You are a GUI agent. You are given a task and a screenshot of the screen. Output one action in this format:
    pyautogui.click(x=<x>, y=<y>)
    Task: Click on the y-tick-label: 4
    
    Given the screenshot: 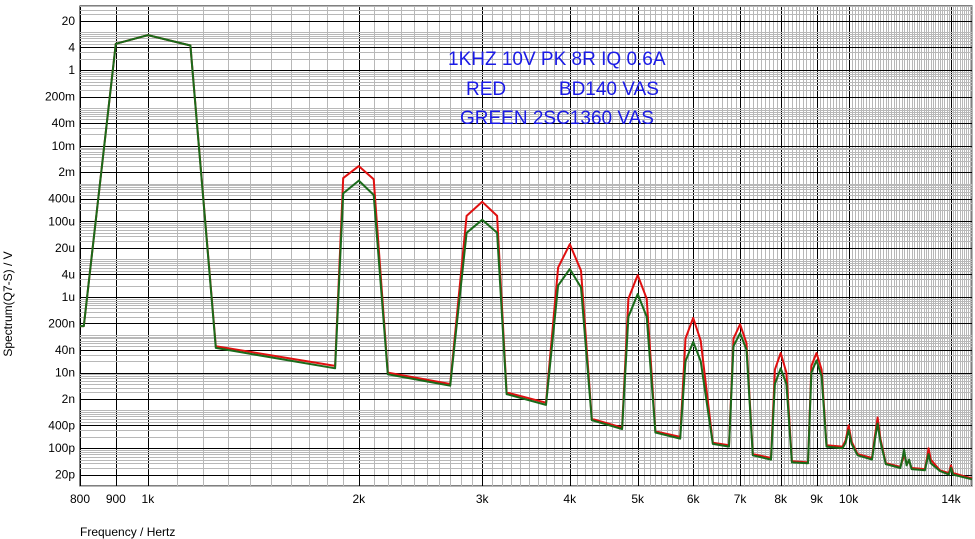 What is the action you would take?
    pyautogui.click(x=71, y=47)
    